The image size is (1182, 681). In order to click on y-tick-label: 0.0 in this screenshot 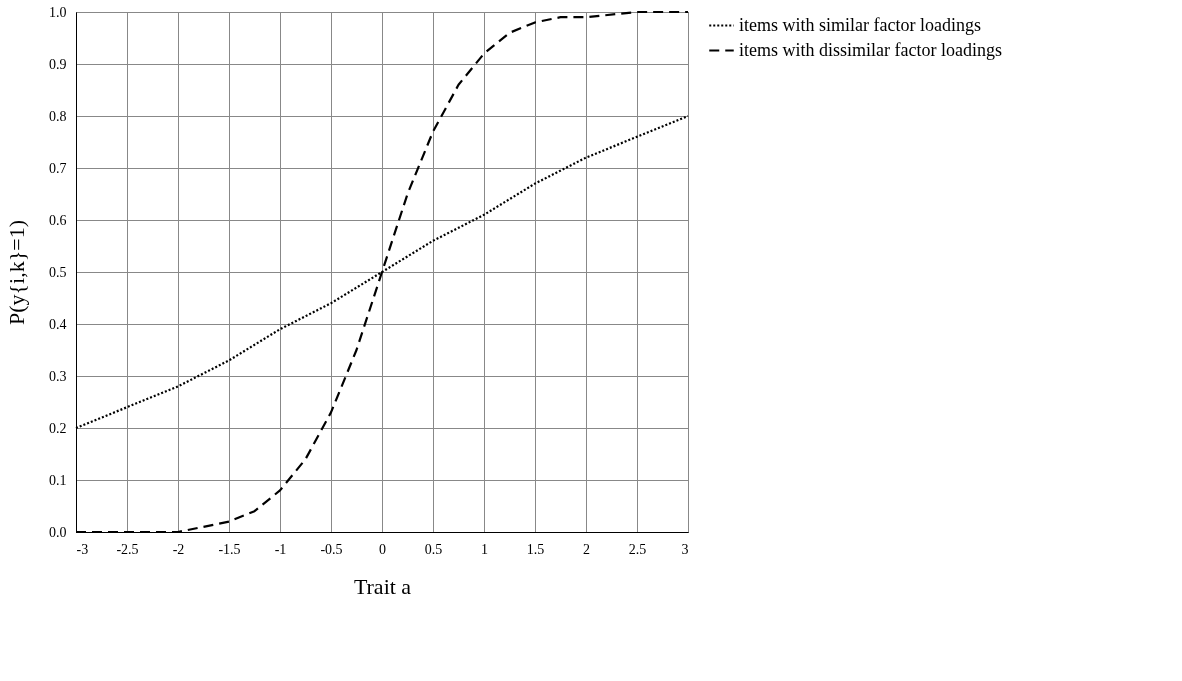, I will do `click(58, 532)`.